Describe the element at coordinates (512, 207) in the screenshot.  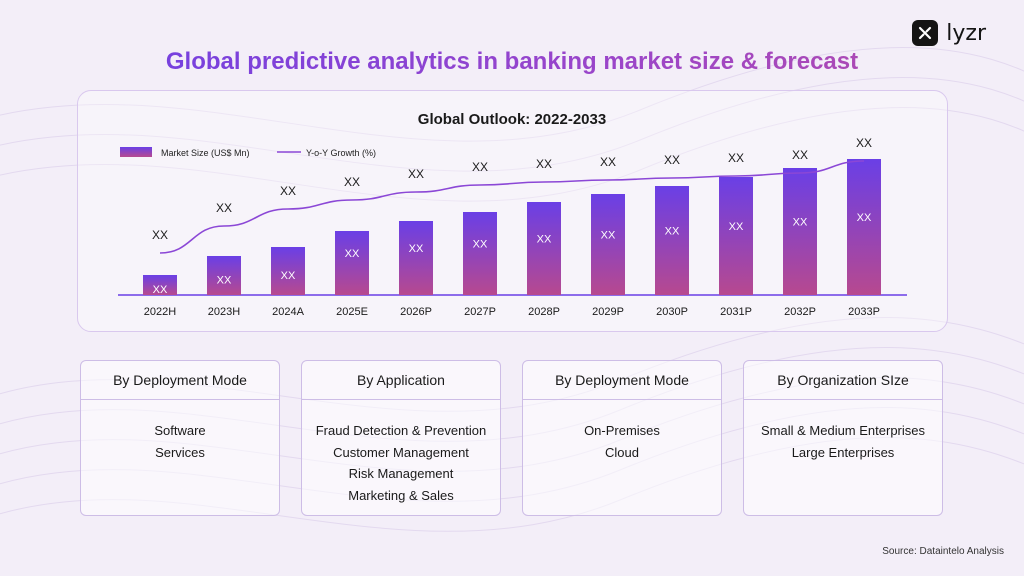
I see `growth-line` at that location.